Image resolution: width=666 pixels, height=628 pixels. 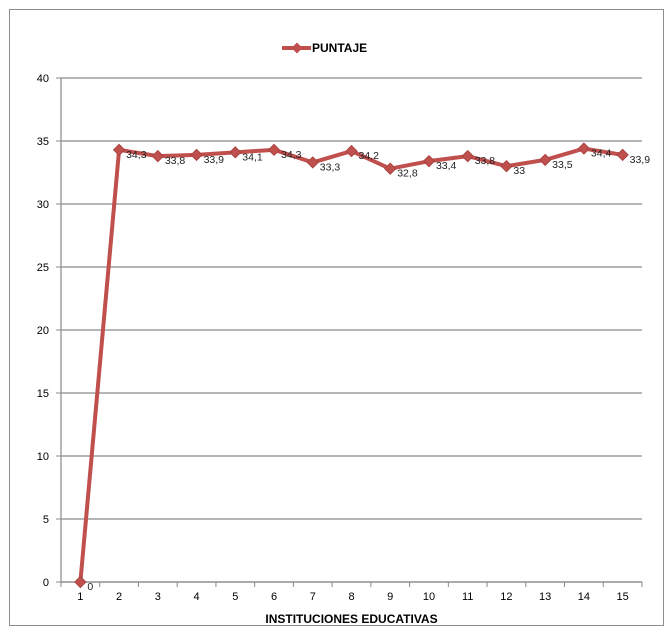 I want to click on x-tick-label: 1, so click(x=80, y=597).